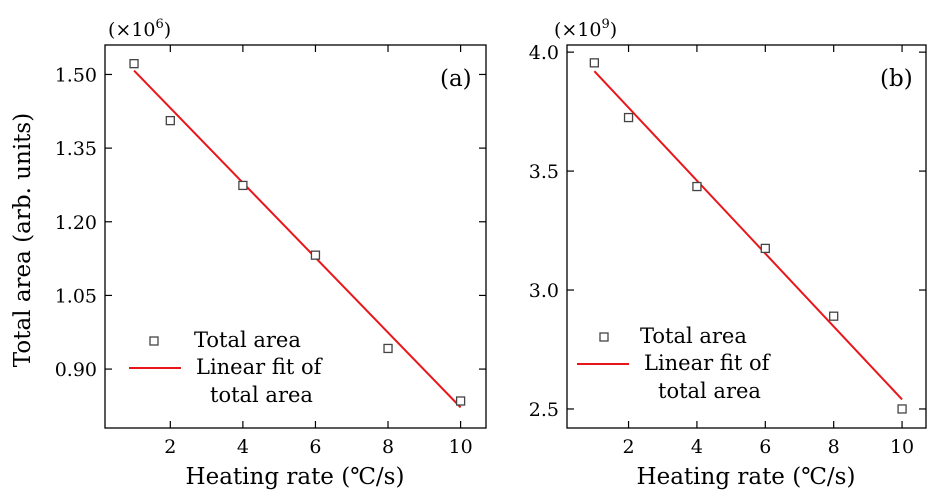  Describe the element at coordinates (544, 53) in the screenshot. I see `y-tick-label-b-3: 4.0` at that location.